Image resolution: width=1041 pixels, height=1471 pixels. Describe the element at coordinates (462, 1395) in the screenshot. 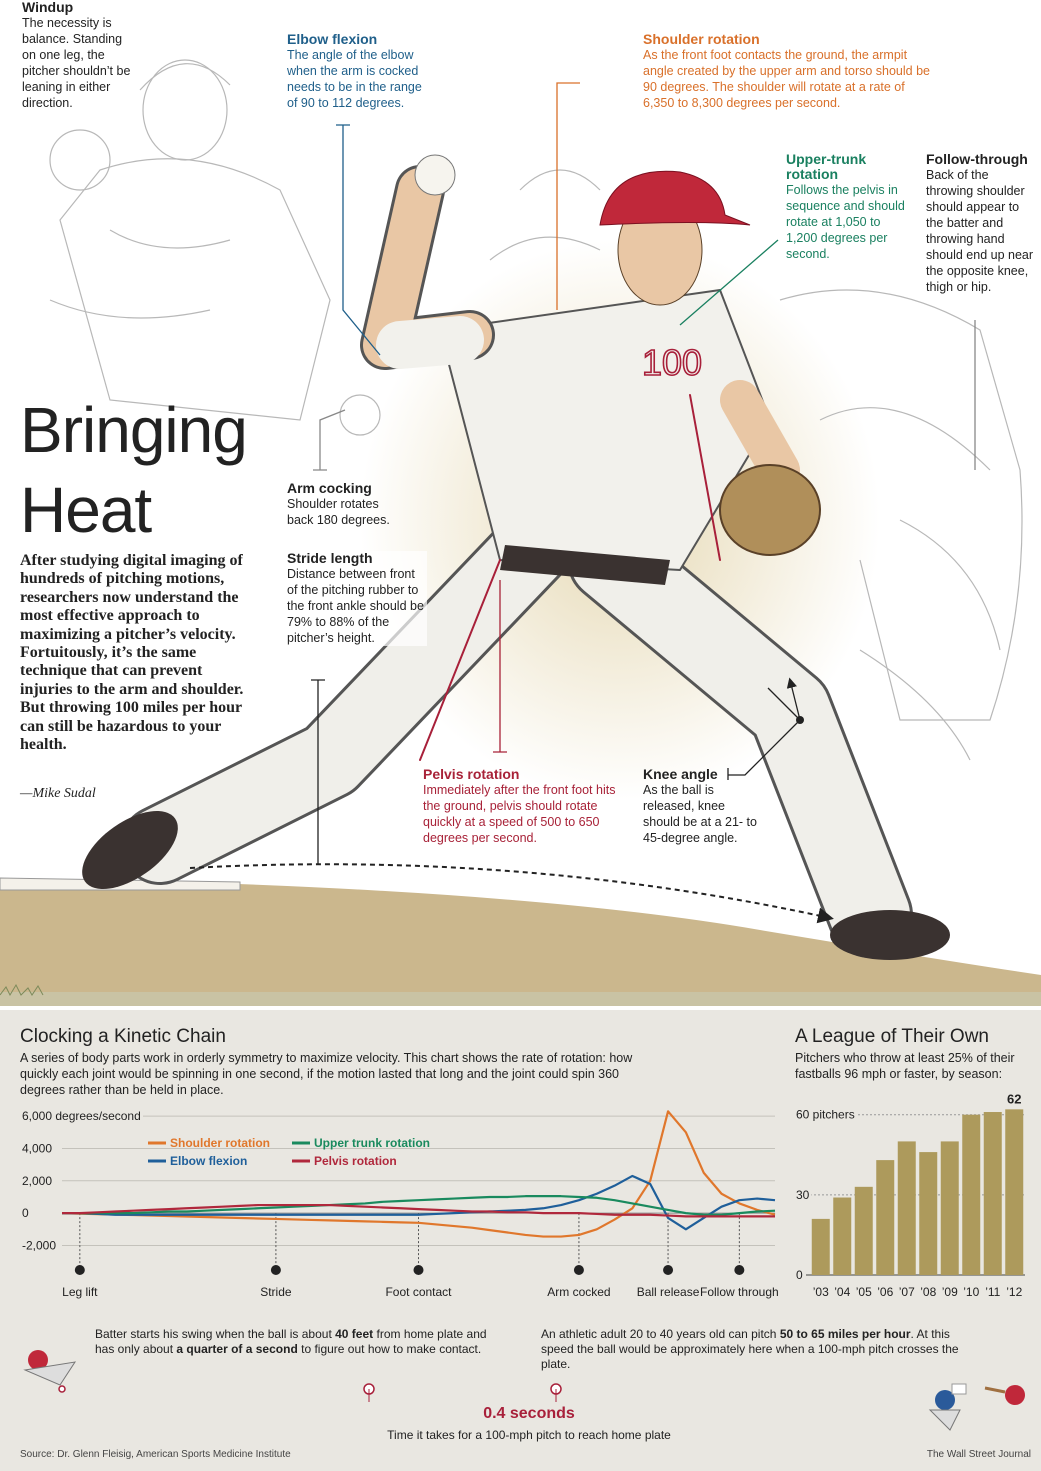

I see `timeline-ticks` at that location.